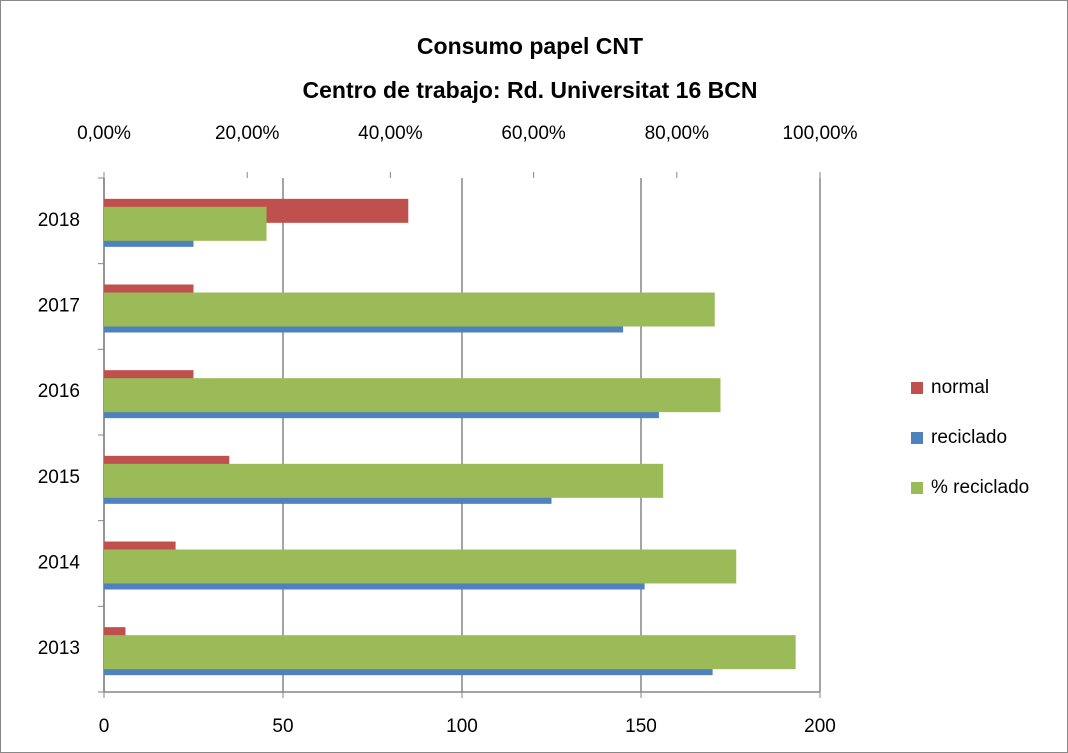 The image size is (1068, 753). I want to click on x2-tick-label: 0,00%, so click(104, 133).